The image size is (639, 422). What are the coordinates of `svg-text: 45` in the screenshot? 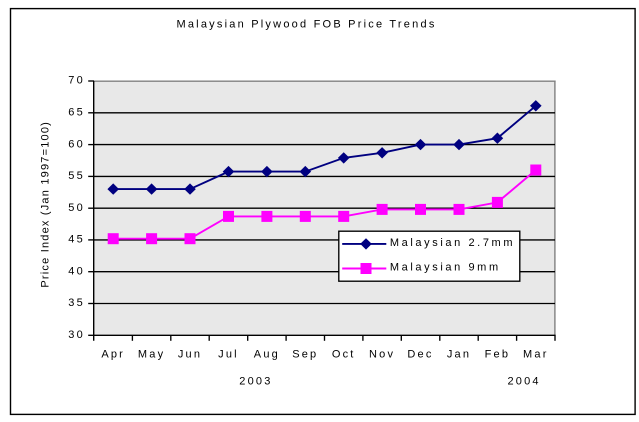 It's located at (76, 240).